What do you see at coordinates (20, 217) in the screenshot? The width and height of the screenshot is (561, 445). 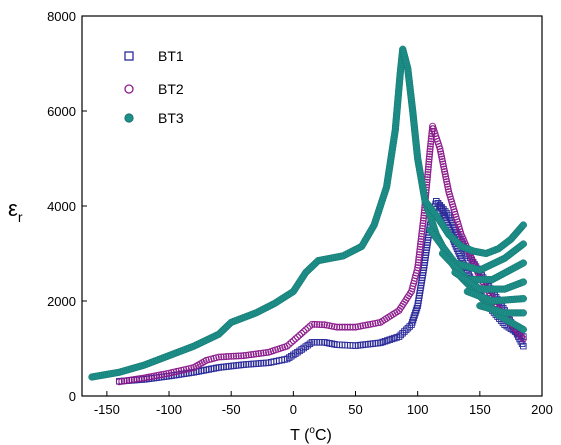 I see `y-axis-title-sub: r` at bounding box center [20, 217].